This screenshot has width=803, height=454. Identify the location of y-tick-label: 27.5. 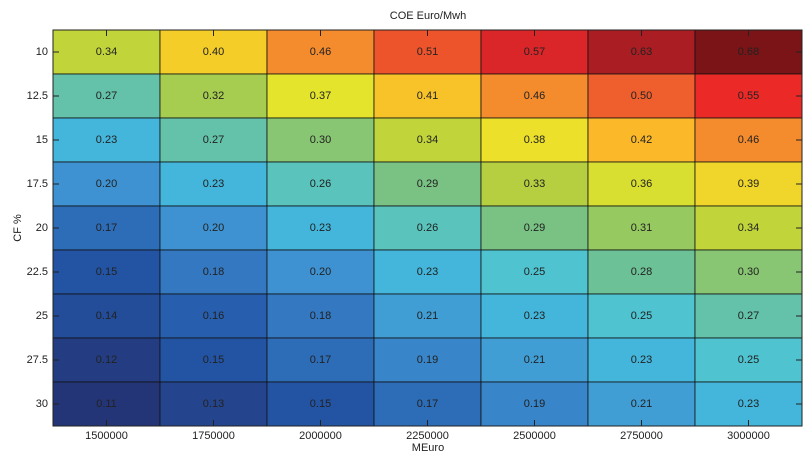
(37, 360).